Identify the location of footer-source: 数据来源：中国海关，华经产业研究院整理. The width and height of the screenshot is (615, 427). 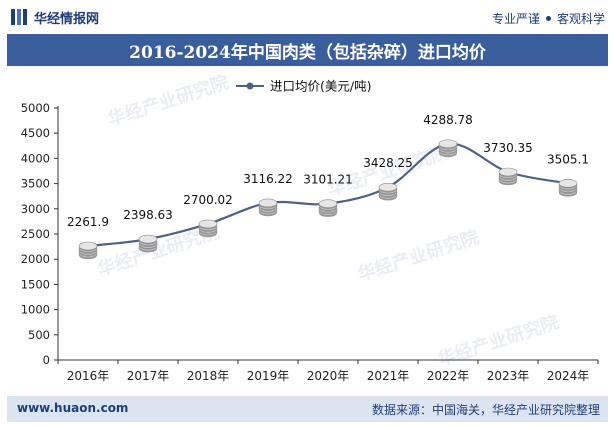
(485, 410).